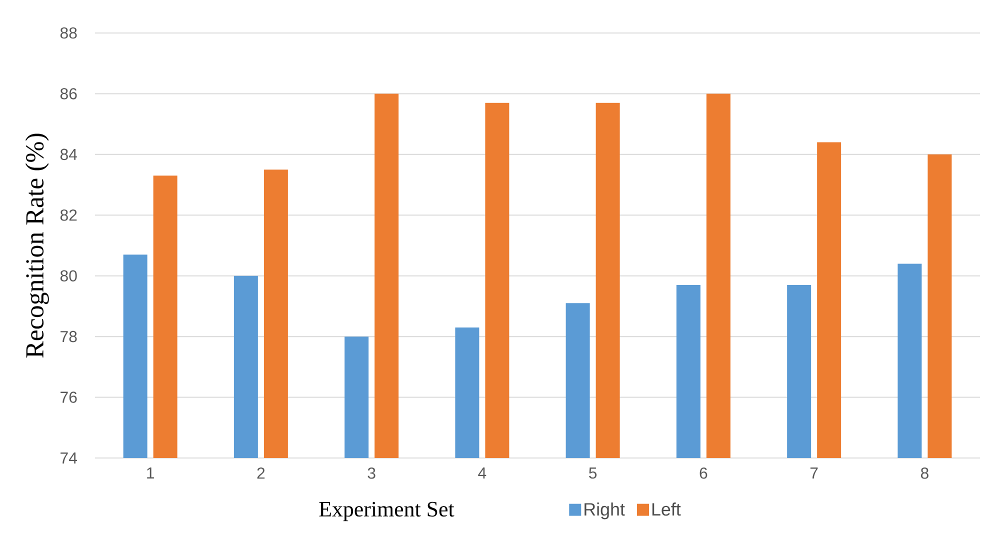 The image size is (984, 558). I want to click on x-tick-label: 1, so click(150, 473).